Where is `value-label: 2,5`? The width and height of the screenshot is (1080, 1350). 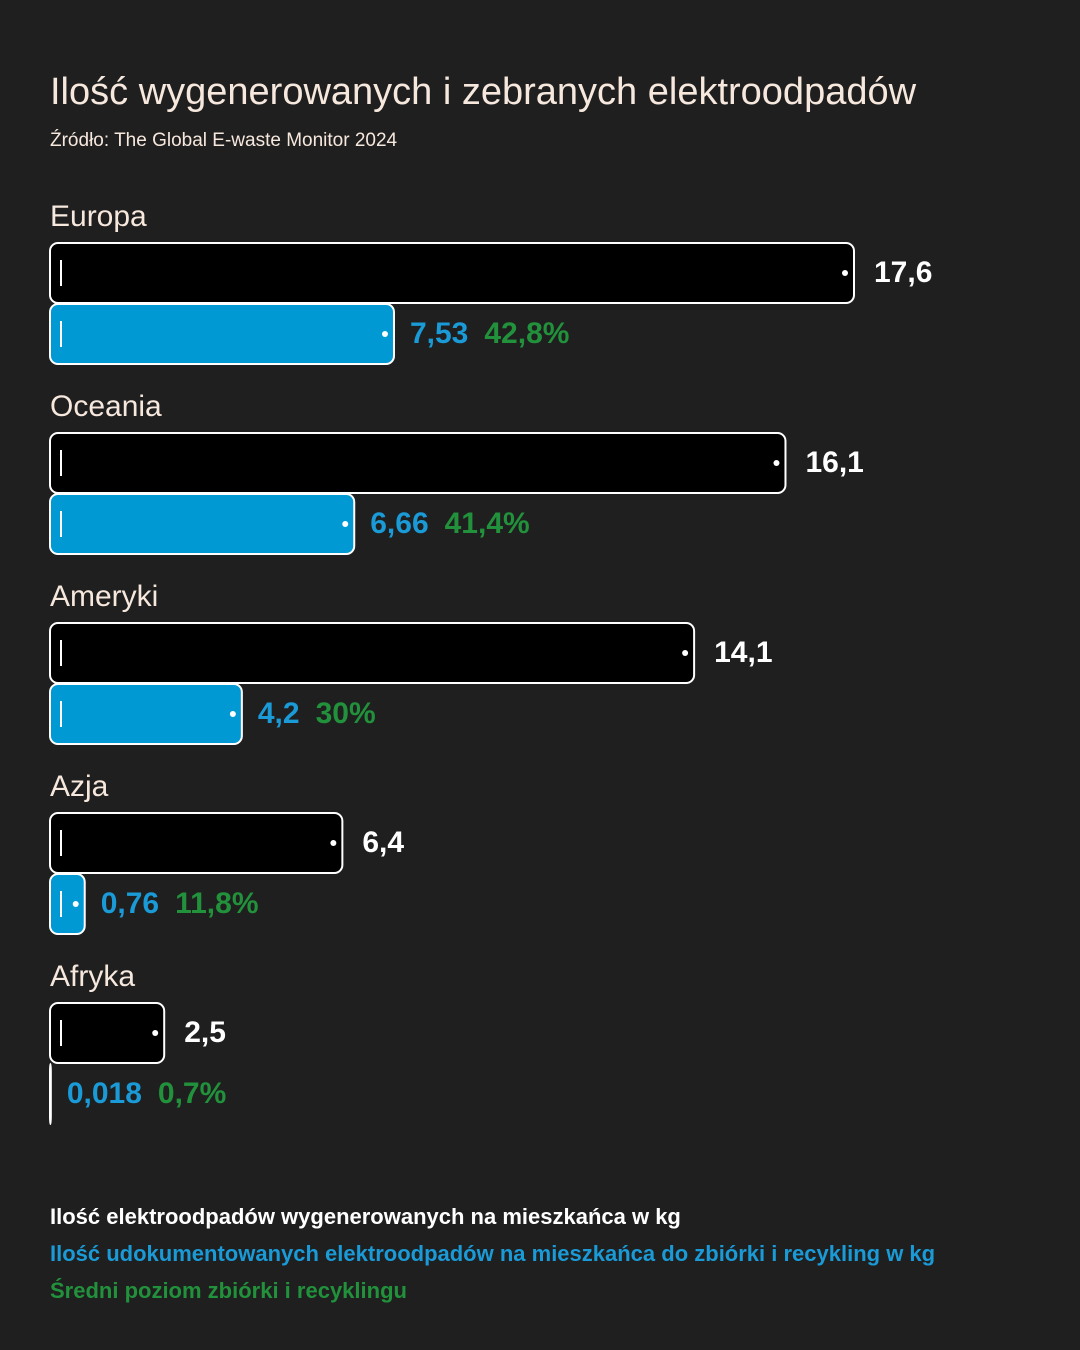
value-label: 2,5 is located at coordinates (205, 1032).